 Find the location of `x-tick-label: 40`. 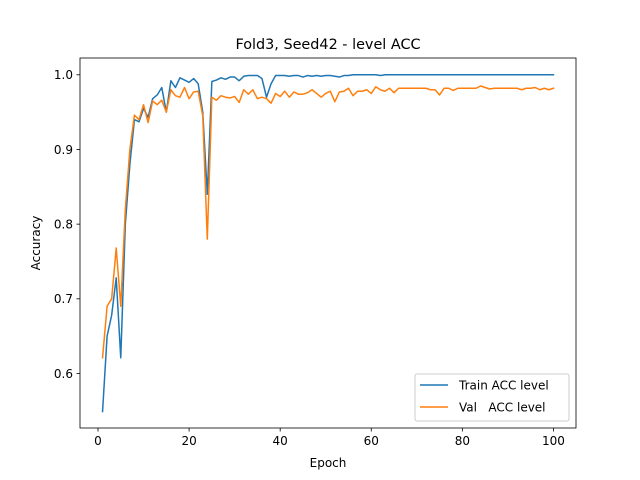

x-tick-label: 40 is located at coordinates (280, 441).